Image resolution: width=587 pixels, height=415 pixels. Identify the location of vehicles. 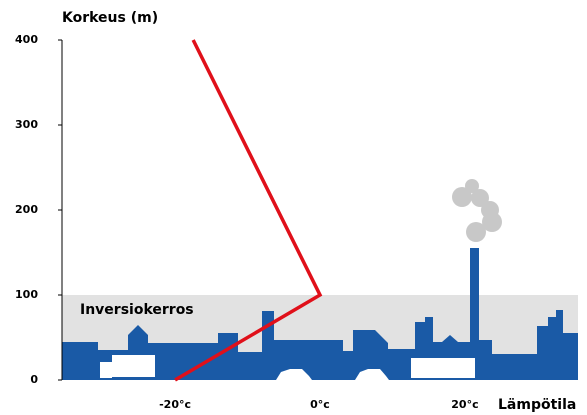
(287, 367).